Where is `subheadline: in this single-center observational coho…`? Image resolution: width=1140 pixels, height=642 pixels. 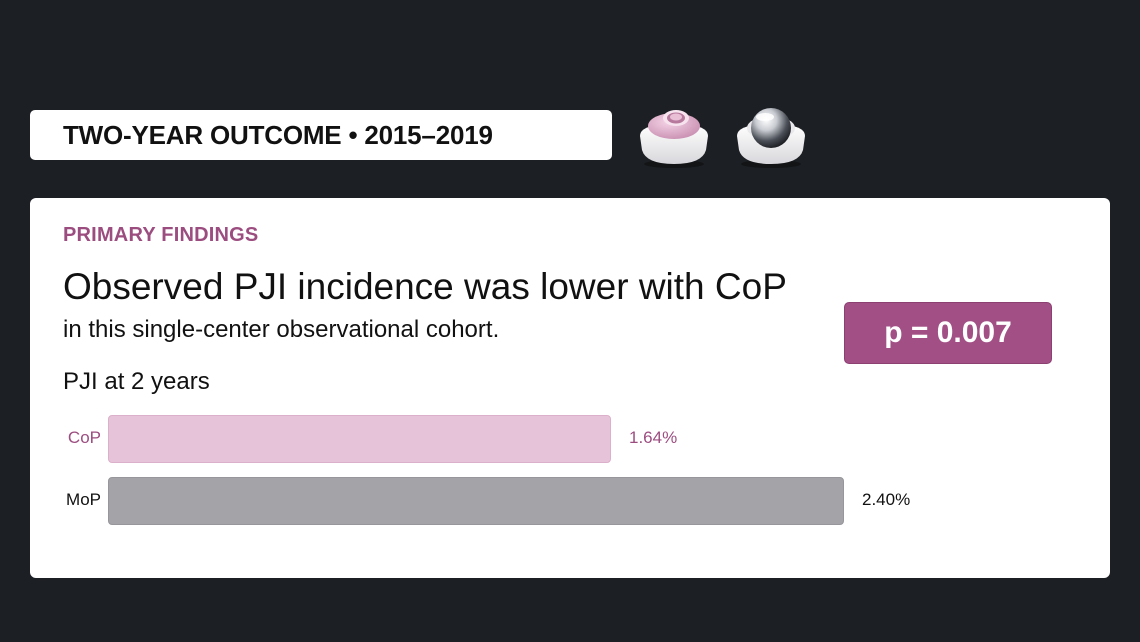
subheadline: in this single-center observational coho… is located at coordinates (281, 329).